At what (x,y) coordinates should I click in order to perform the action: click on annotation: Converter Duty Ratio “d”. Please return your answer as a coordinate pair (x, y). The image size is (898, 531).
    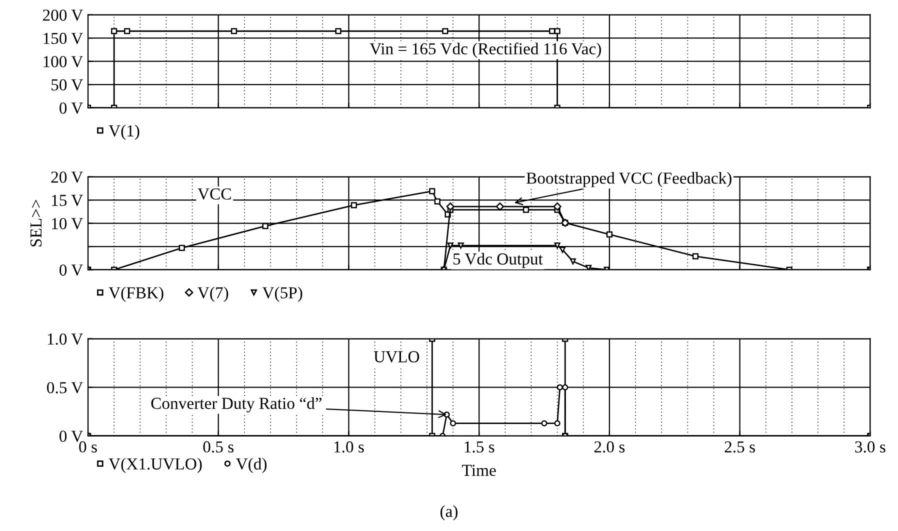
    Looking at the image, I should click on (236, 404).